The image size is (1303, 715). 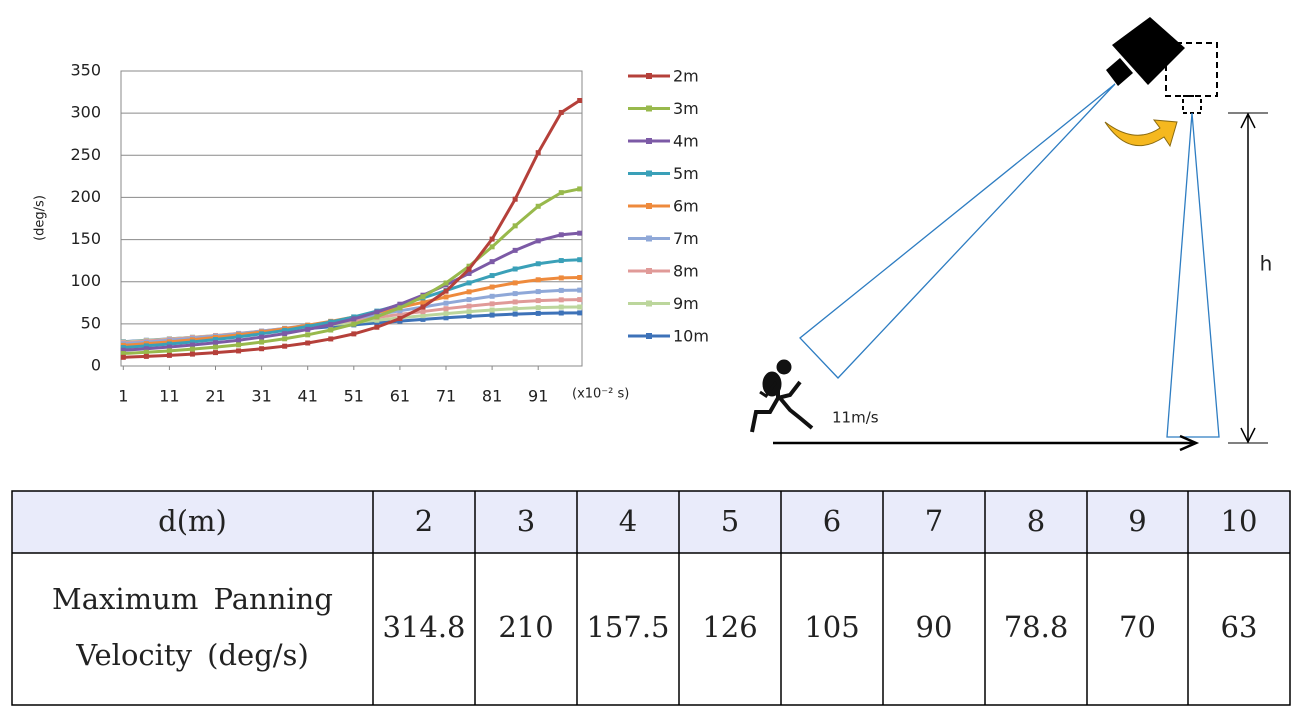 What do you see at coordinates (261, 396) in the screenshot?
I see `x-tick-label: 31` at bounding box center [261, 396].